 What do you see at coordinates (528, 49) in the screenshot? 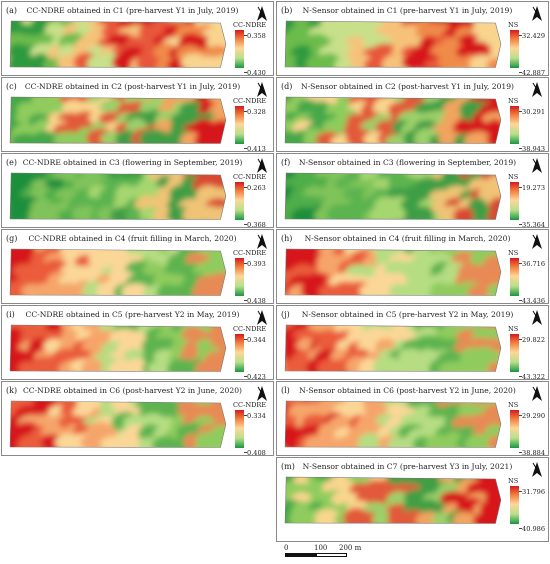
I see `color-legend: NS 32.429 42.887` at bounding box center [528, 49].